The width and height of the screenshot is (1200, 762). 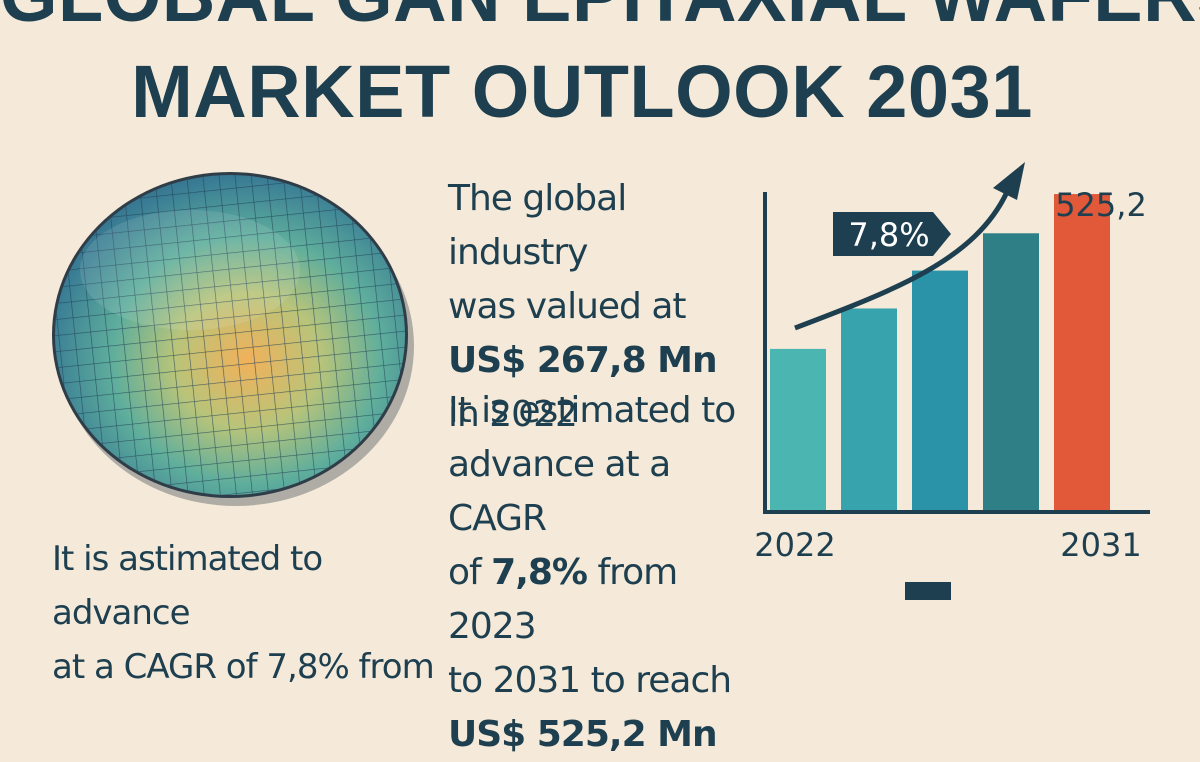 What do you see at coordinates (1101, 205) in the screenshot?
I see `top-value-label: 525,2` at bounding box center [1101, 205].